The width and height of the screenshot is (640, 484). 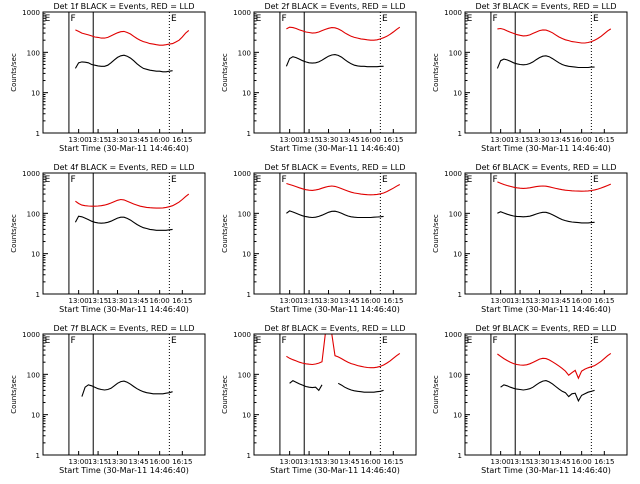 What do you see at coordinates (545, 167) in the screenshot?
I see `plot-title: Det 6f BLACK = Events, RED = LLD` at bounding box center [545, 167].